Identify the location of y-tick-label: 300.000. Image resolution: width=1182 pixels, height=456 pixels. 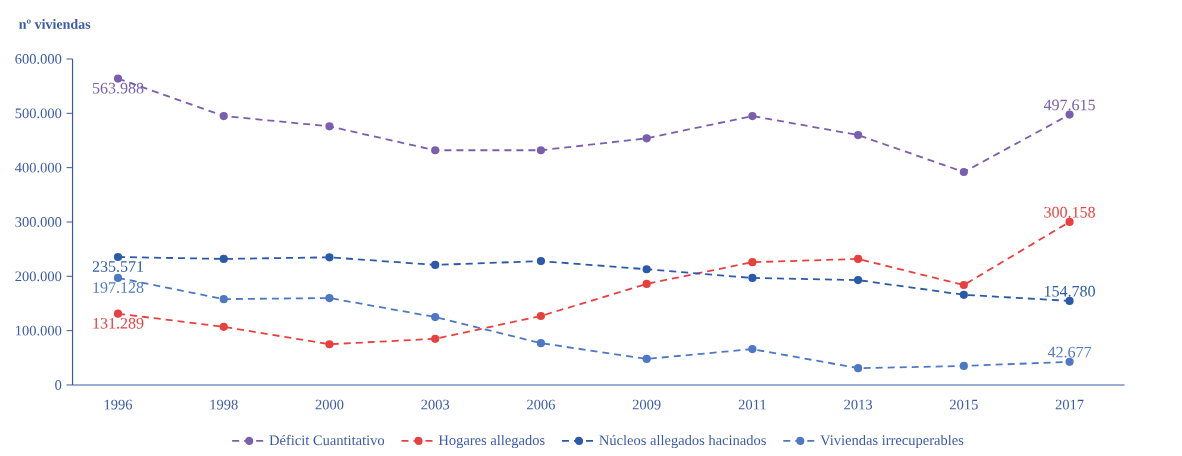
(38, 222).